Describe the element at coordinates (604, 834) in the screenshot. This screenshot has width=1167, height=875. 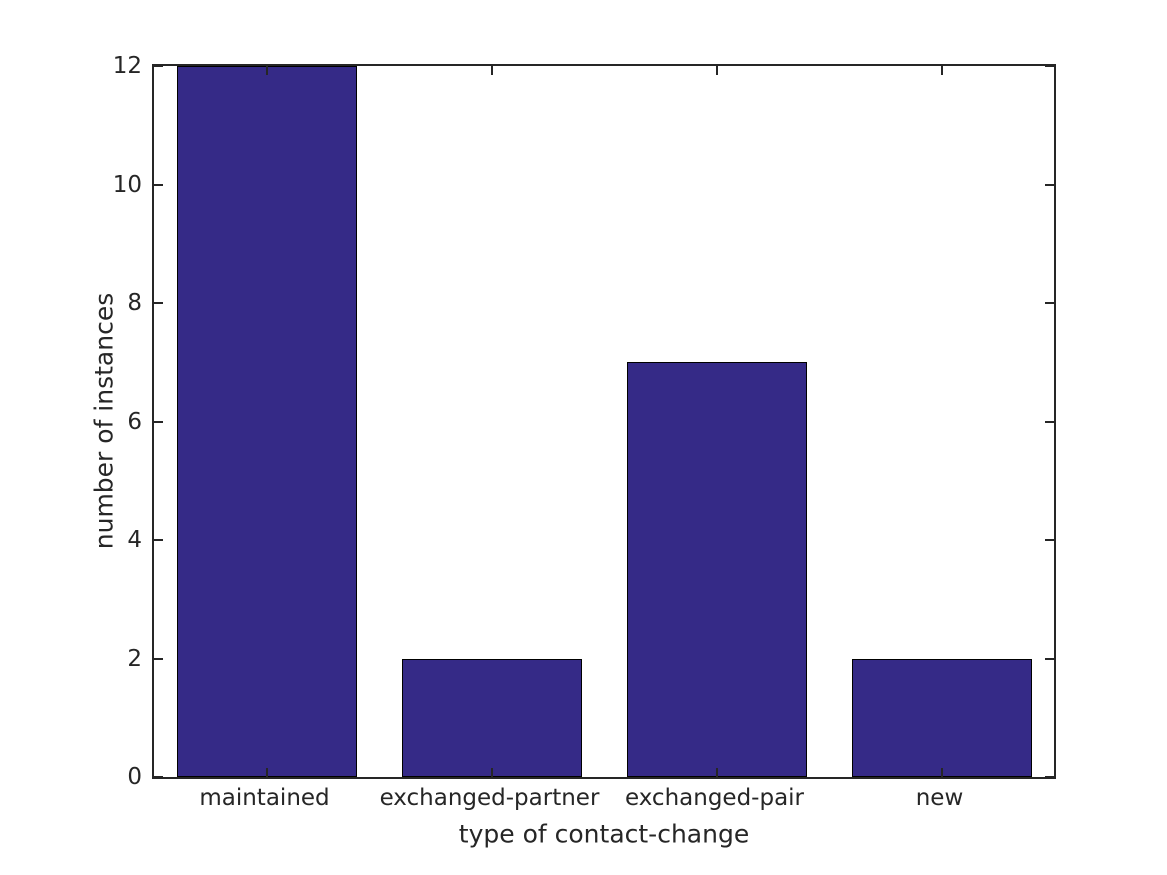
I see `x-axis-label: type of contact-change` at that location.